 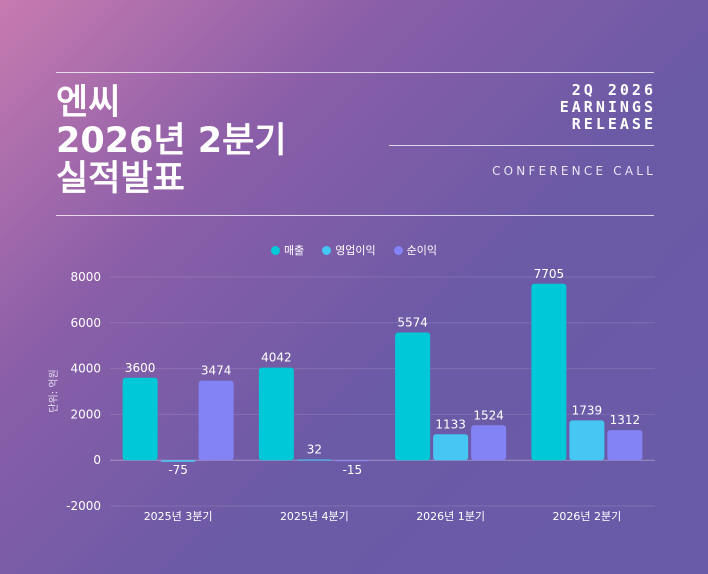 I want to click on data-label: 1312, so click(x=625, y=420).